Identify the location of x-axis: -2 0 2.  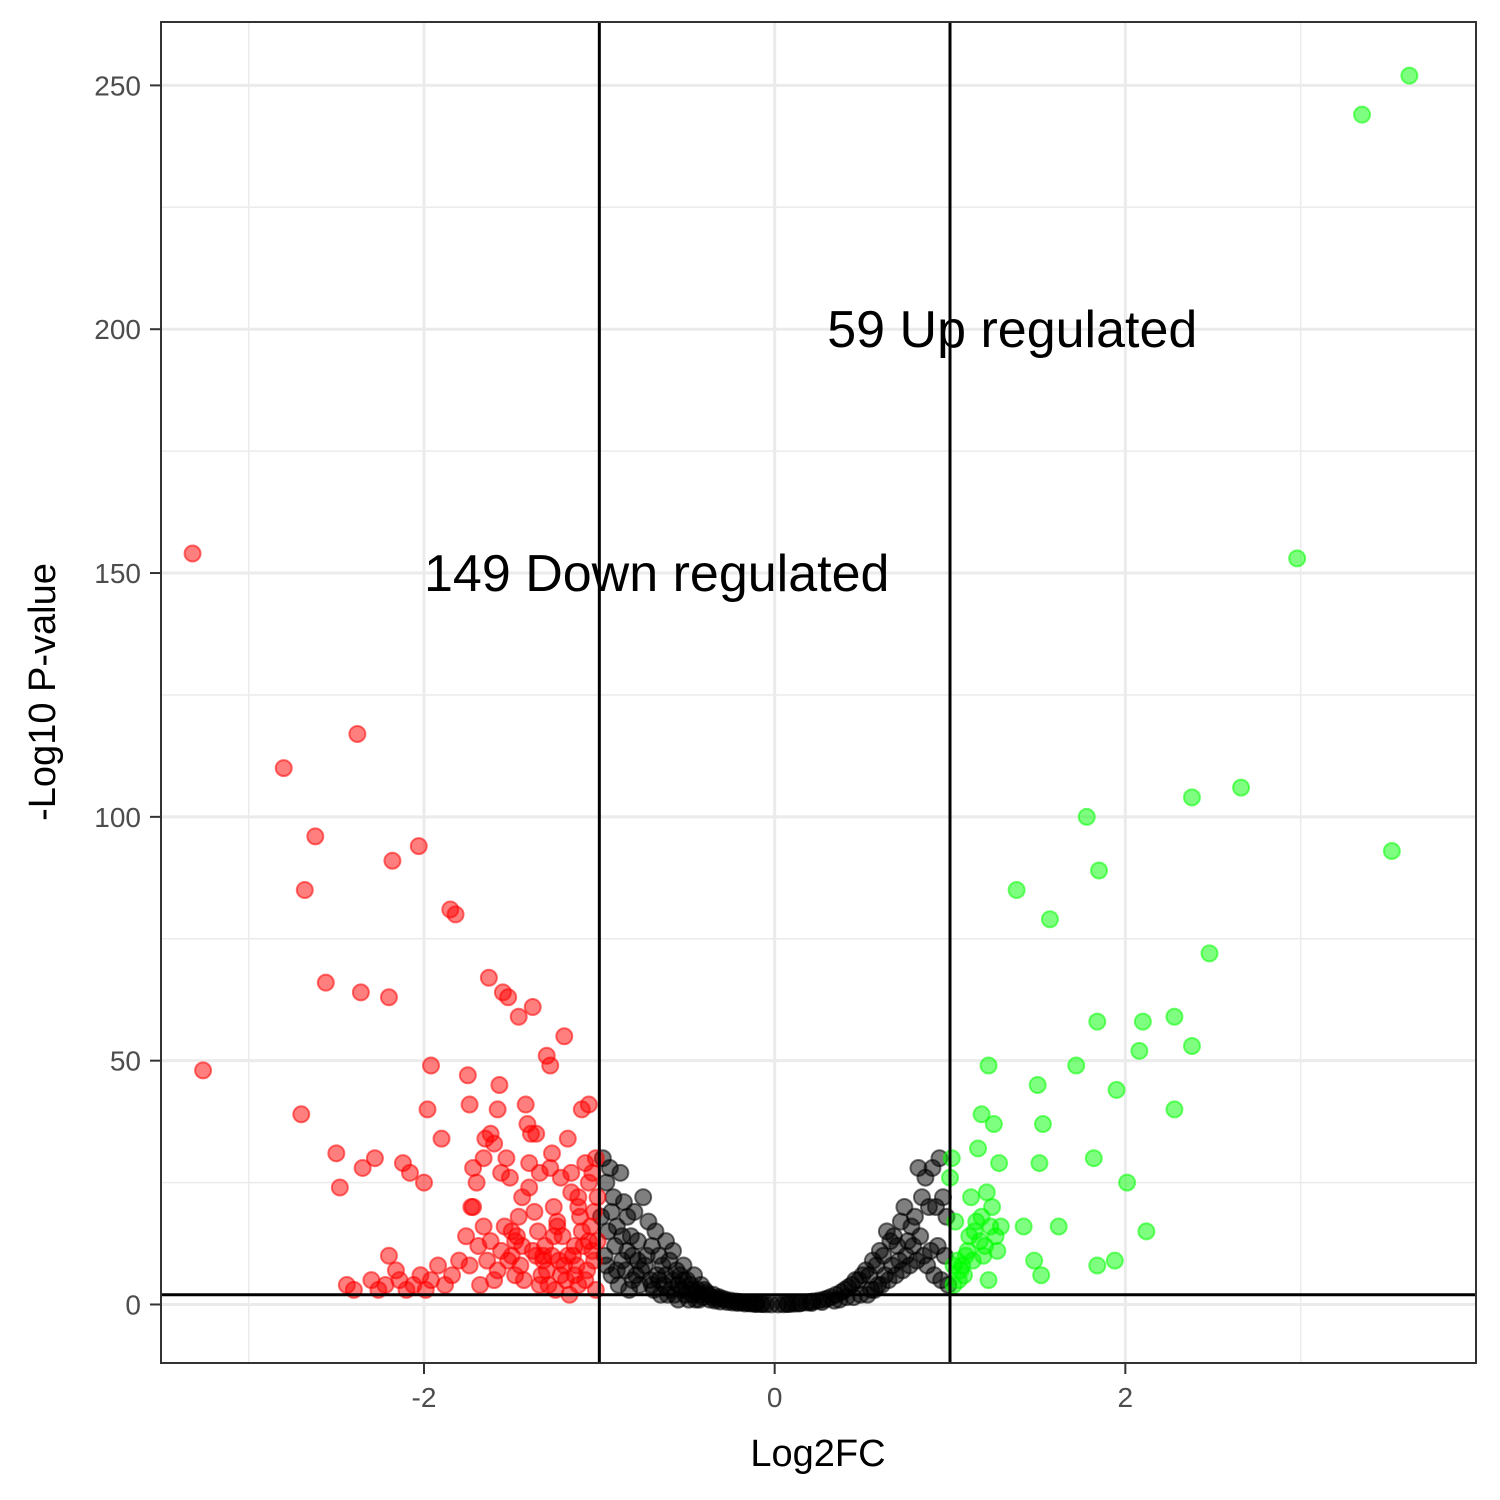
(773, 1388).